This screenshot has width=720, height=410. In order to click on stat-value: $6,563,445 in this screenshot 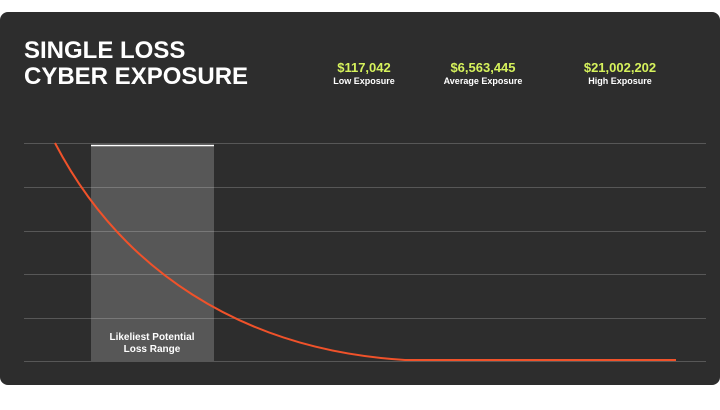, I will do `click(482, 67)`.